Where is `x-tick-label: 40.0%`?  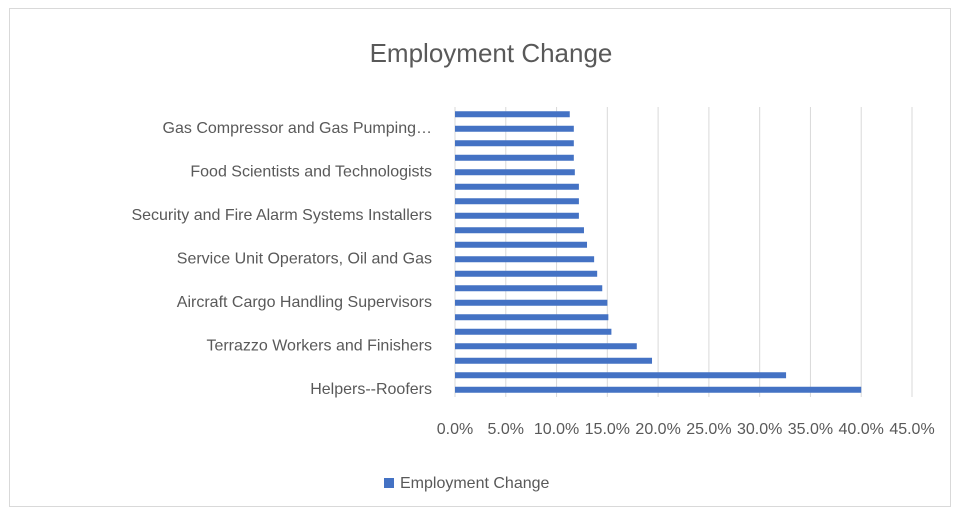 x-tick-label: 40.0% is located at coordinates (861, 429).